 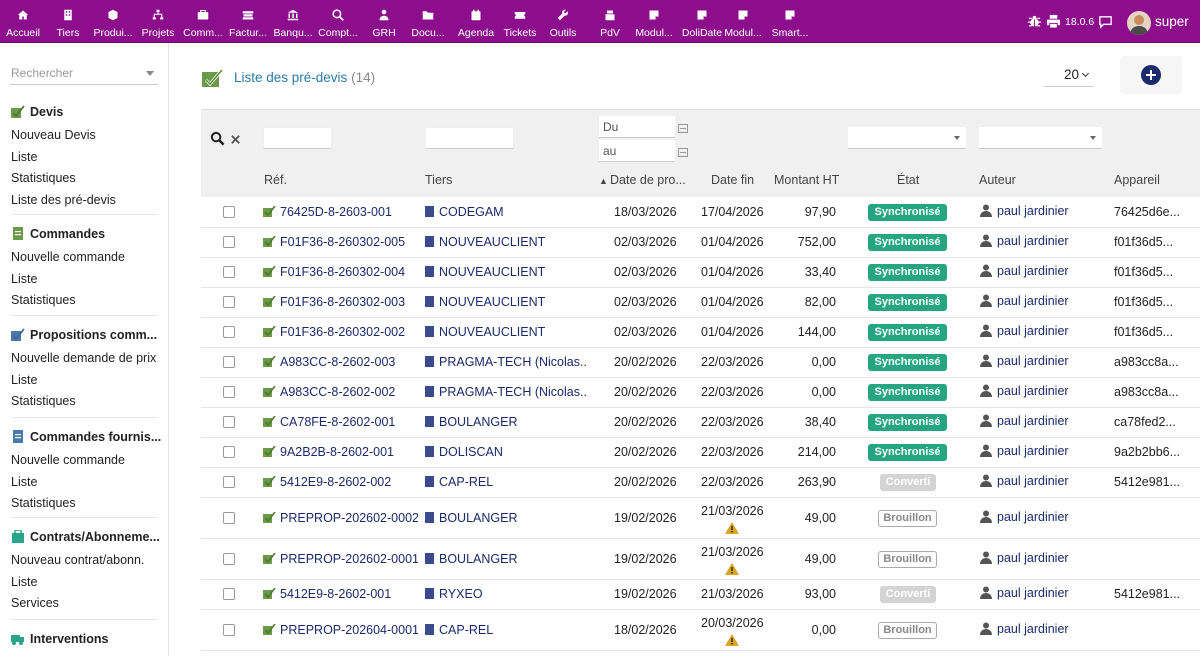 What do you see at coordinates (23, 21) in the screenshot?
I see `top-menu-item: Accueil` at bounding box center [23, 21].